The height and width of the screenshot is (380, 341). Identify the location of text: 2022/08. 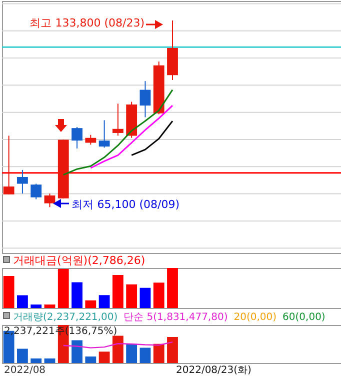
(25, 370).